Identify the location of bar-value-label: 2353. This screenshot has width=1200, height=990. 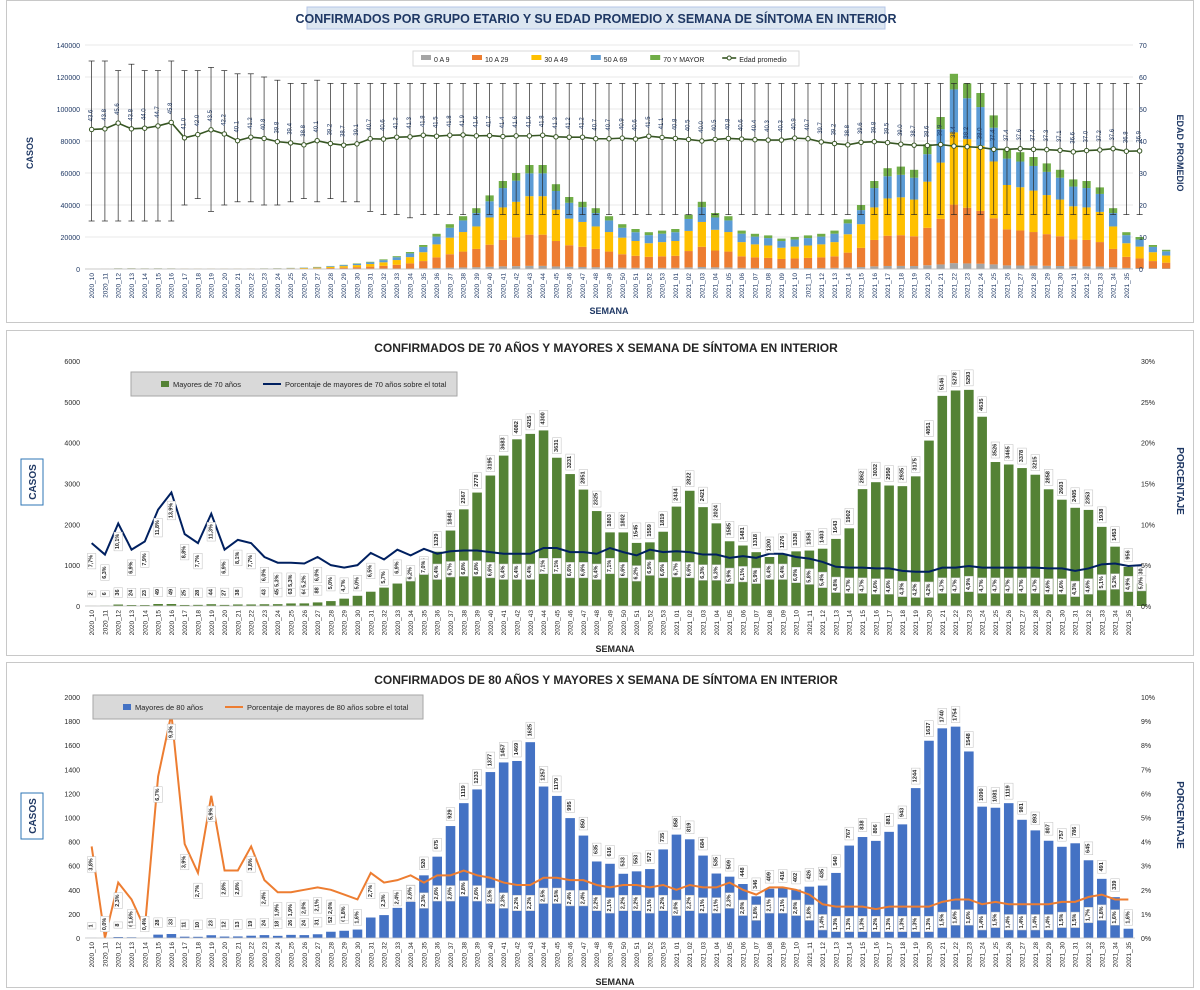
(1088, 498).